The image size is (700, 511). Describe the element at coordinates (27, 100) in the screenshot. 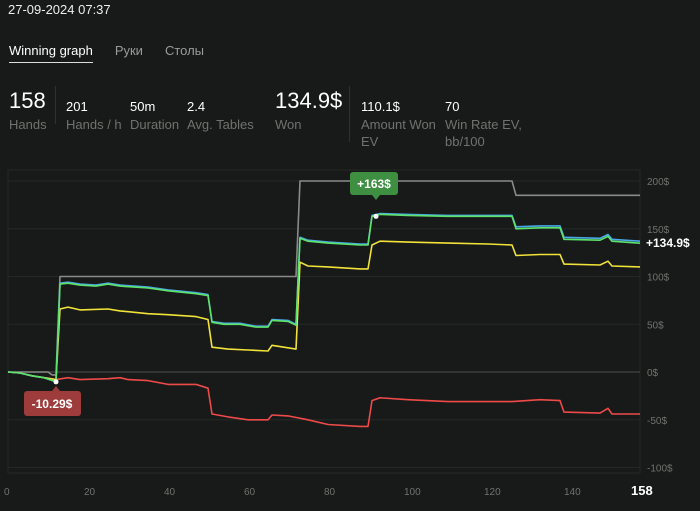

I see `hands-value: 158` at that location.